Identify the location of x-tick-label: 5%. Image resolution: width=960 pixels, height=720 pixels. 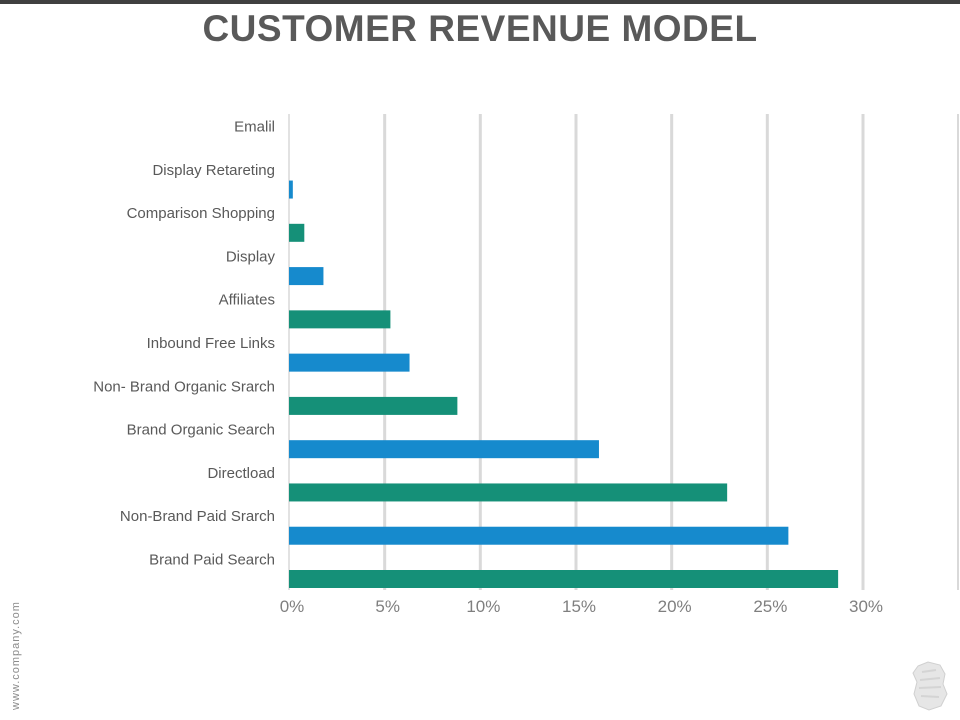
(387, 606).